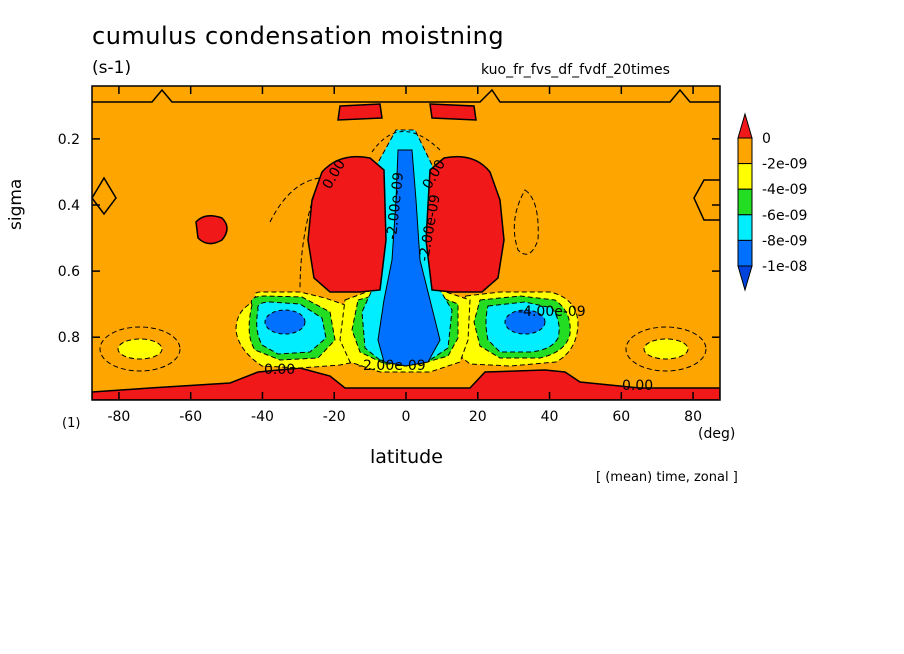 The width and height of the screenshot is (904, 654). What do you see at coordinates (745, 125) in the screenshot?
I see `colorbar-top-arrow` at bounding box center [745, 125].